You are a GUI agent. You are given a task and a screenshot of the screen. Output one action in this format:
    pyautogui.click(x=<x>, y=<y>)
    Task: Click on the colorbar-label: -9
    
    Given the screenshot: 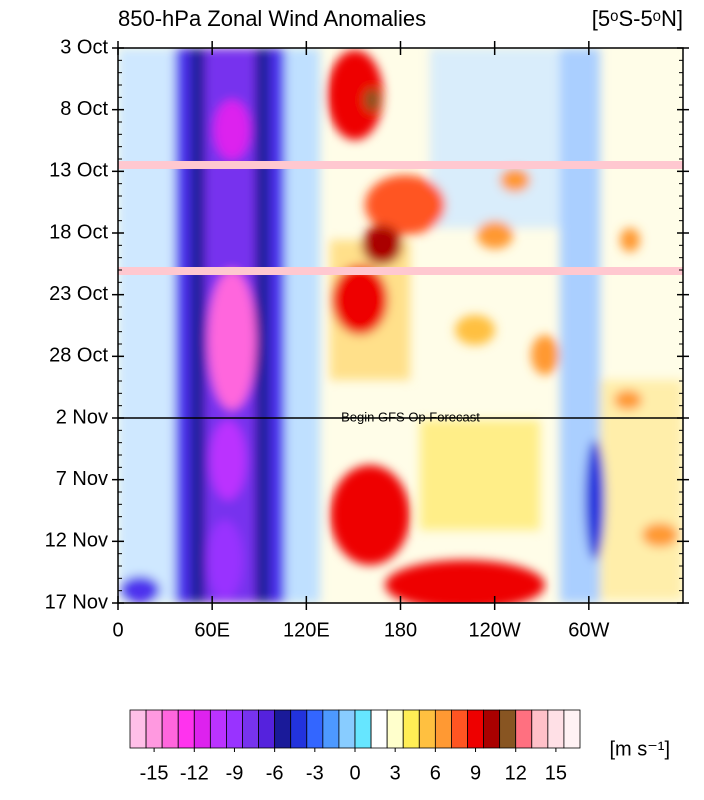 What is the action you would take?
    pyautogui.click(x=235, y=773)
    